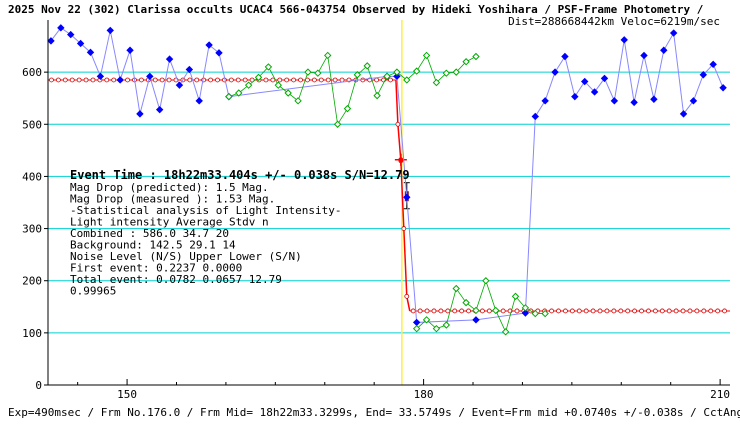 This screenshot has width=740, height=425. Describe the element at coordinates (32, 124) in the screenshot. I see `y-tick-label: 500` at that location.